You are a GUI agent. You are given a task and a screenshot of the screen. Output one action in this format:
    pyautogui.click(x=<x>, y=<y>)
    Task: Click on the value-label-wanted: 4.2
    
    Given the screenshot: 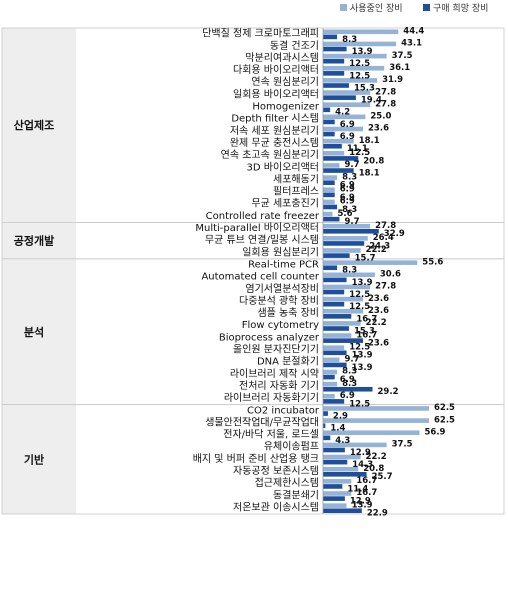 What is the action you would take?
    pyautogui.click(x=342, y=113)
    